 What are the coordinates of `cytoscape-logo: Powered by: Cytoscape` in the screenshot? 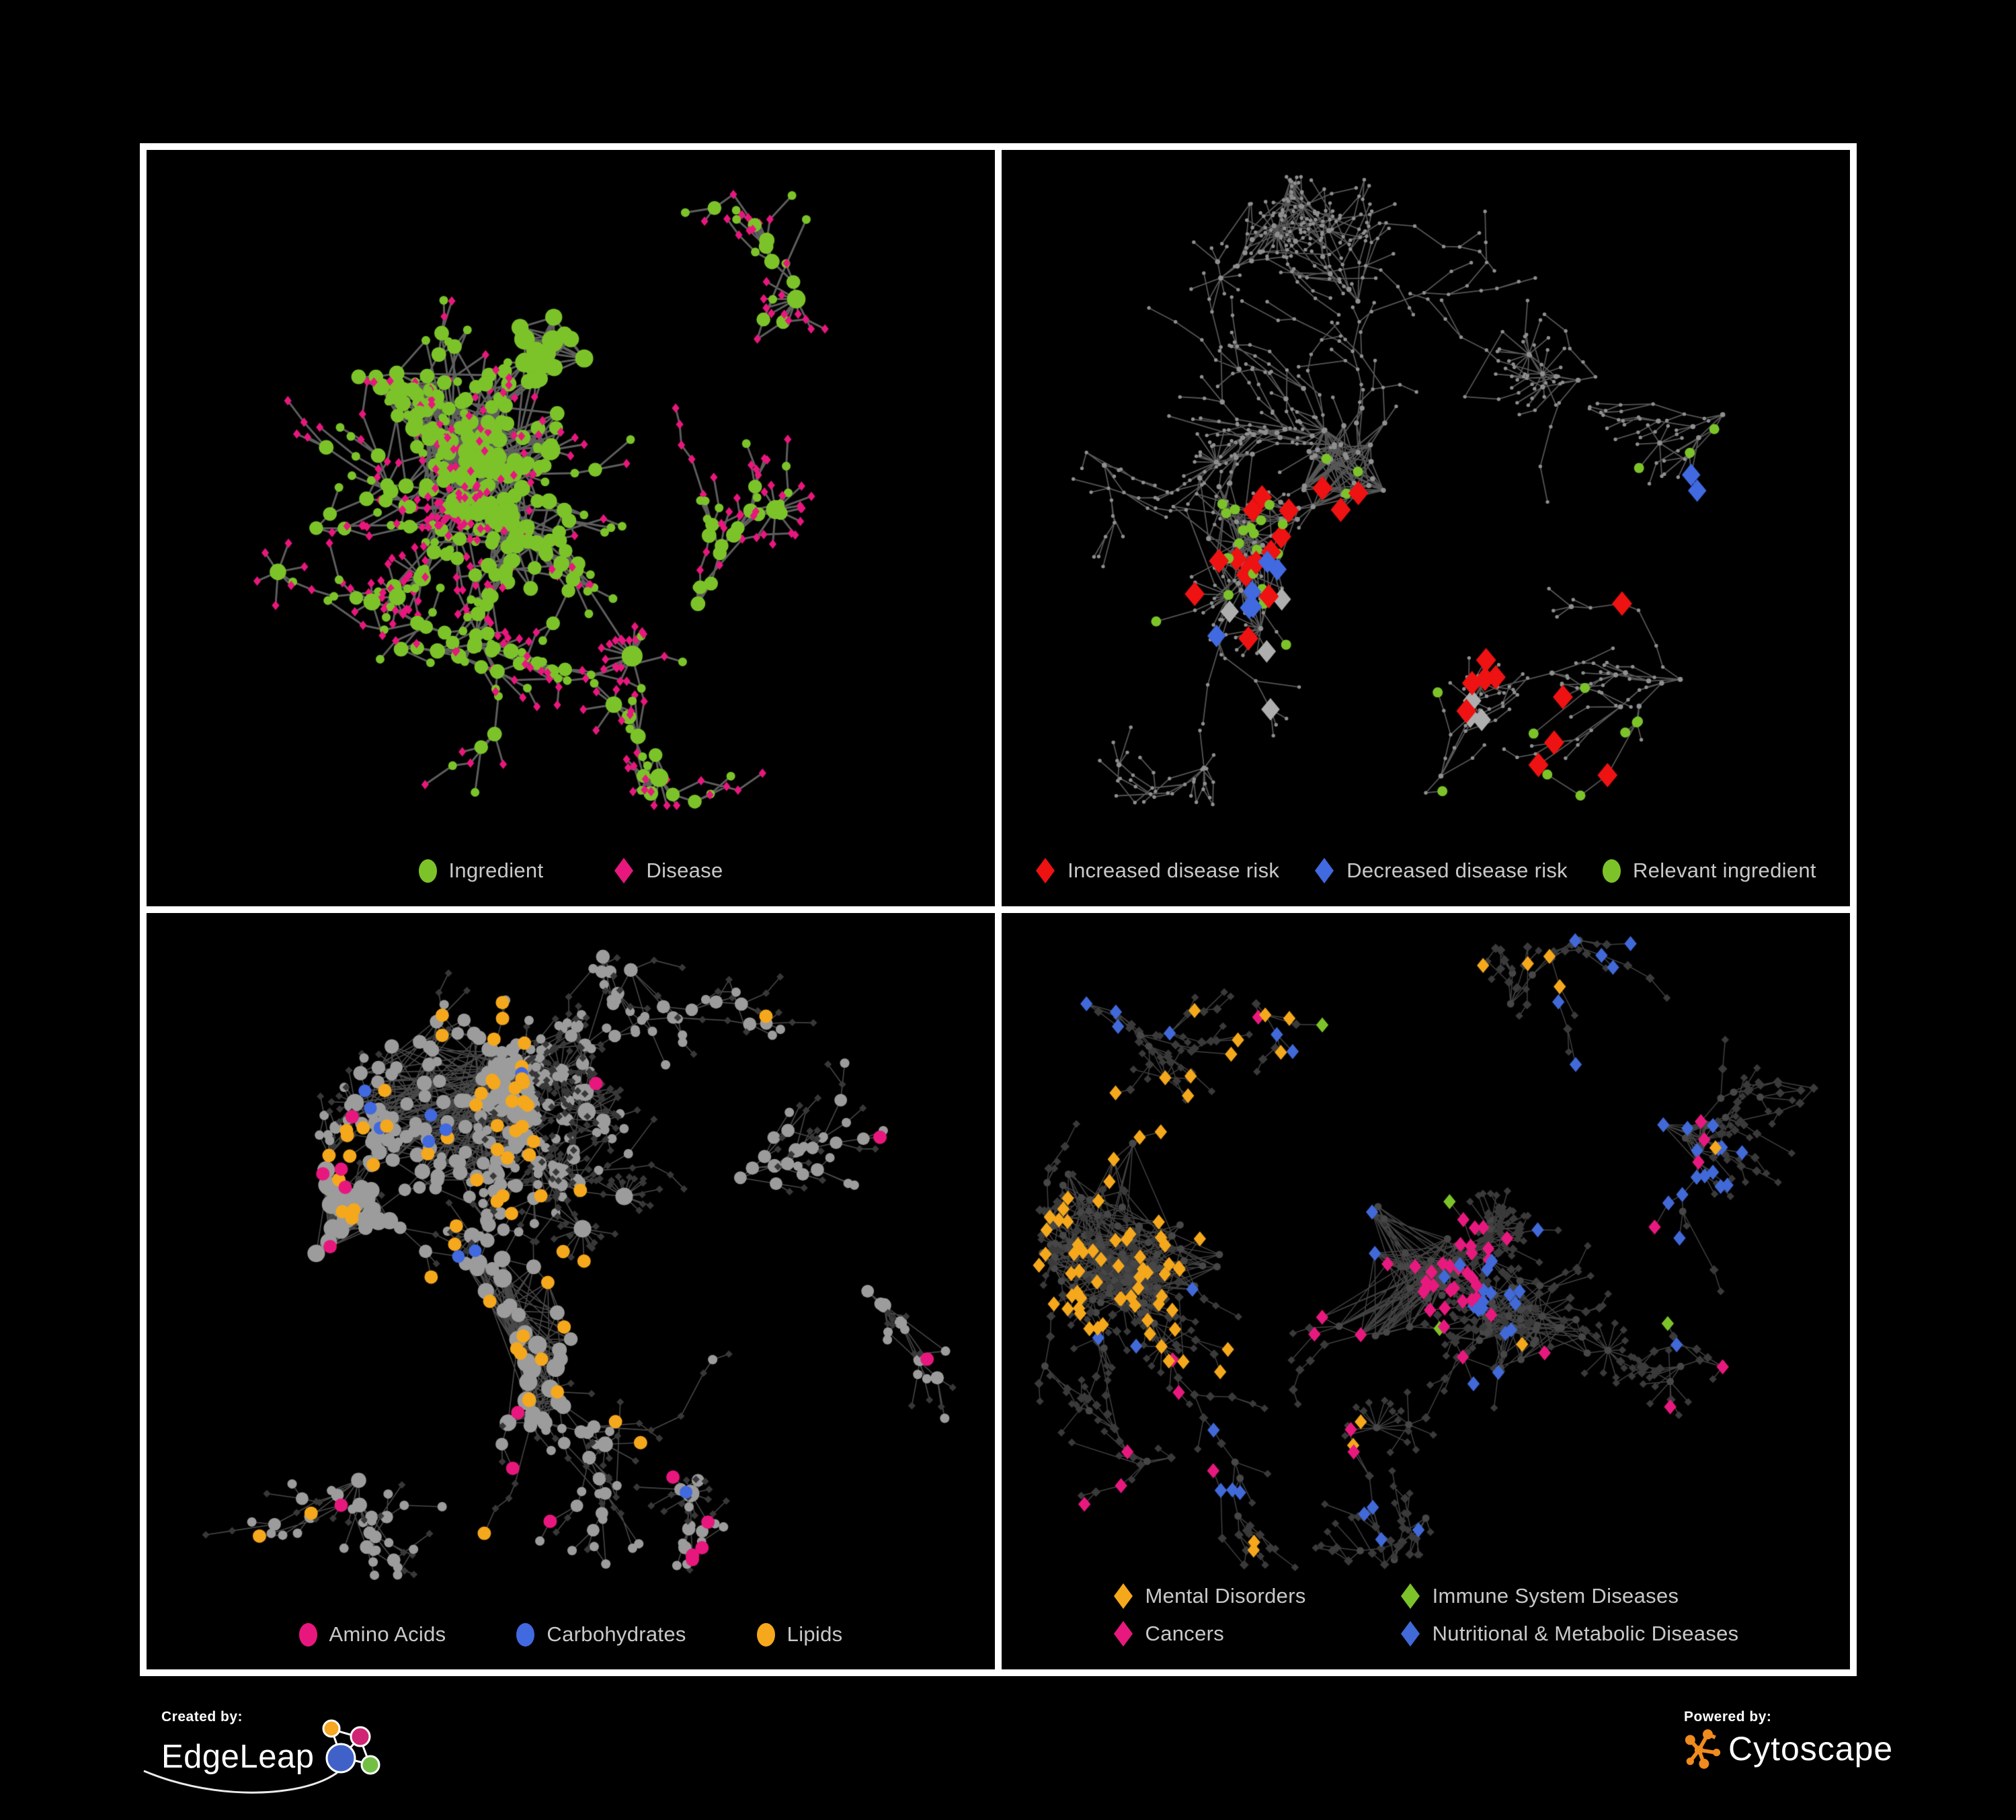 It's located at (1788, 1739).